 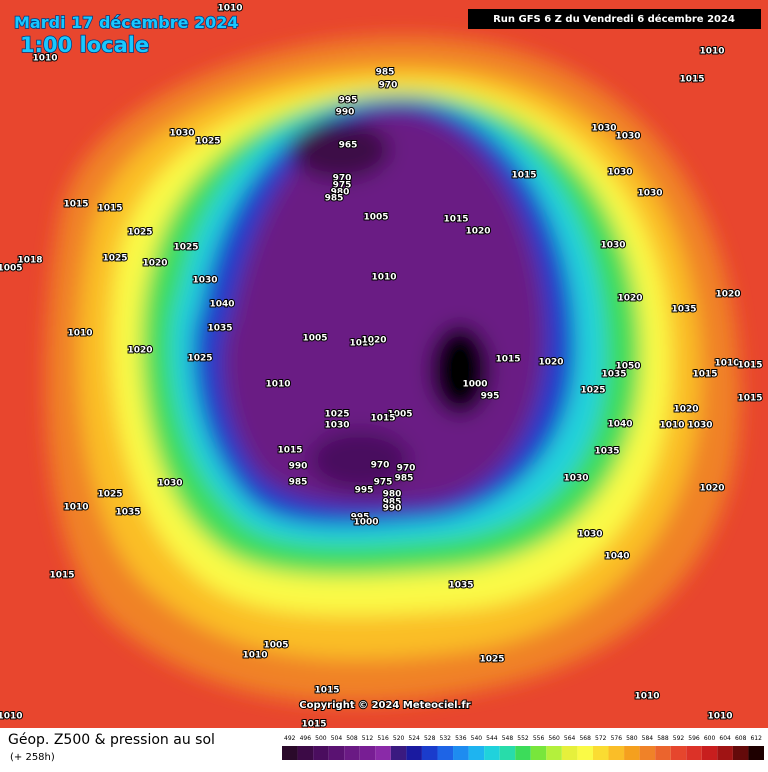 What do you see at coordinates (663, 738) in the screenshot?
I see `scale-label: 588` at bounding box center [663, 738].